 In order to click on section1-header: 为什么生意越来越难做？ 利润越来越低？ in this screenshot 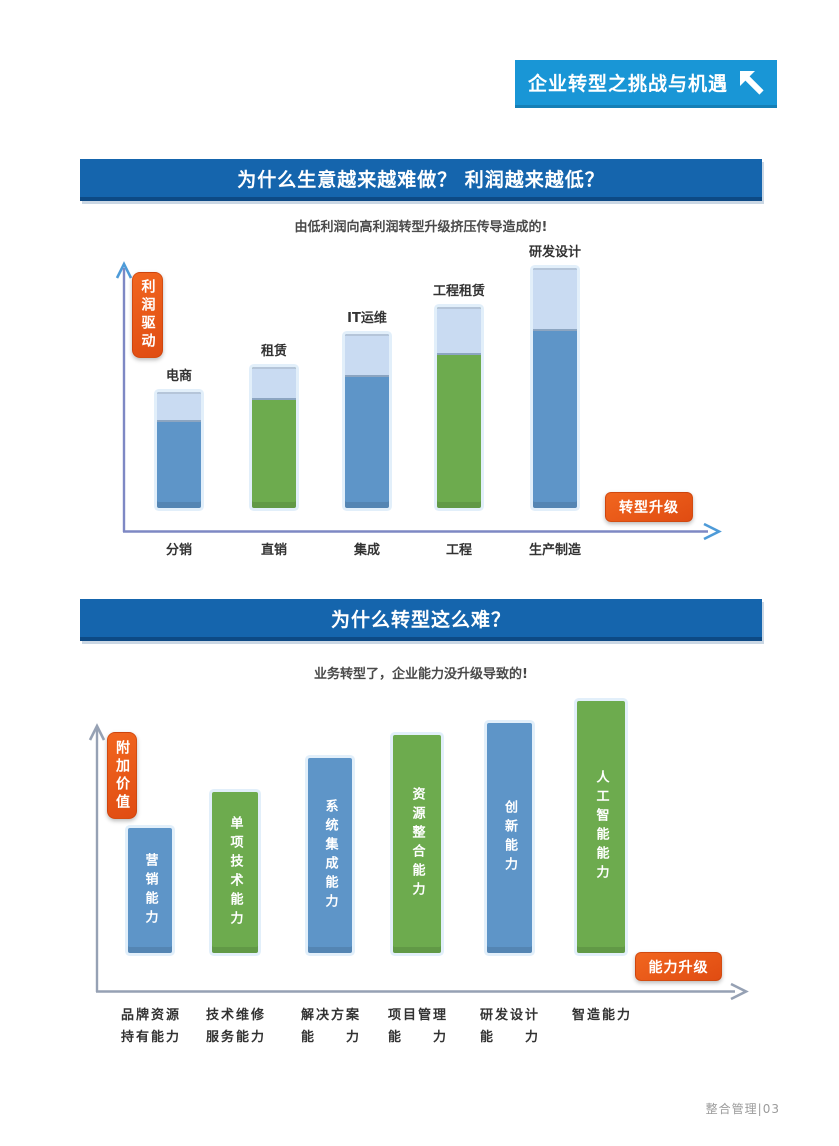, I will do `click(421, 180)`.